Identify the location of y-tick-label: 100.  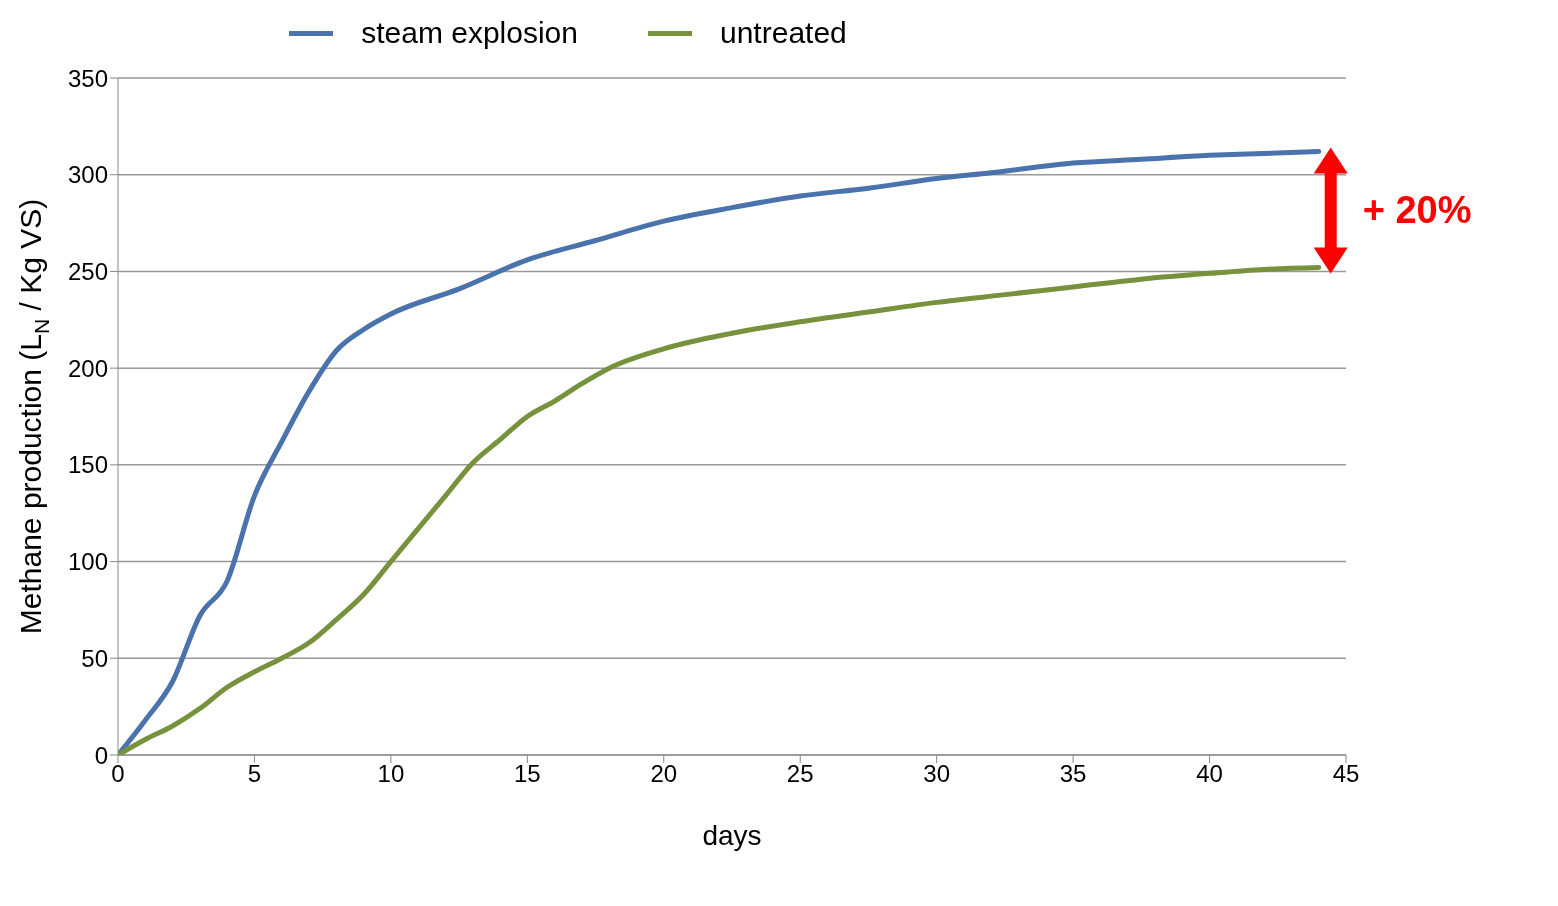
(87, 562).